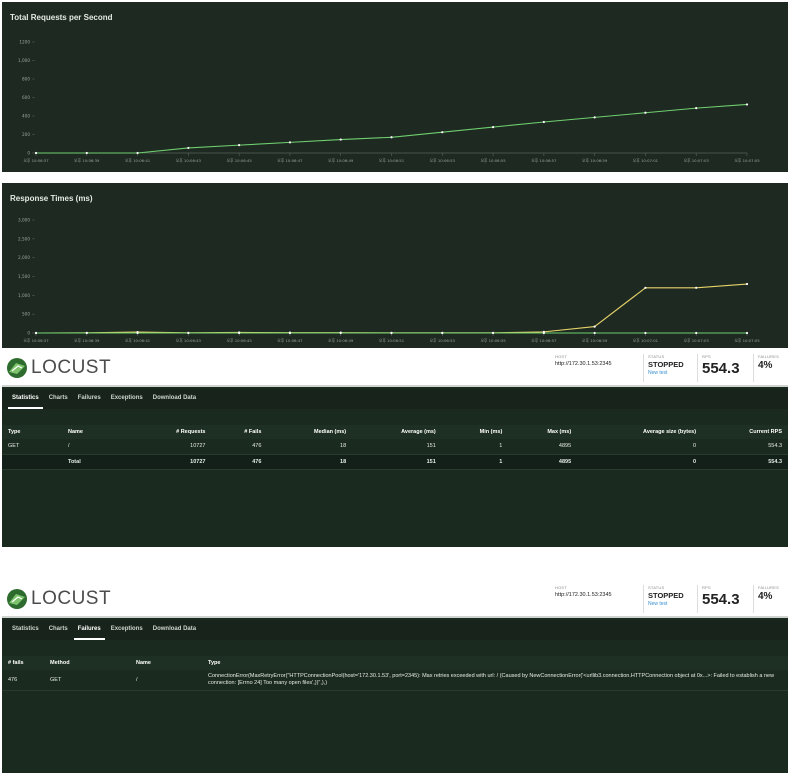  I want to click on x-tick-label: 오후 10:06:43, so click(189, 340).